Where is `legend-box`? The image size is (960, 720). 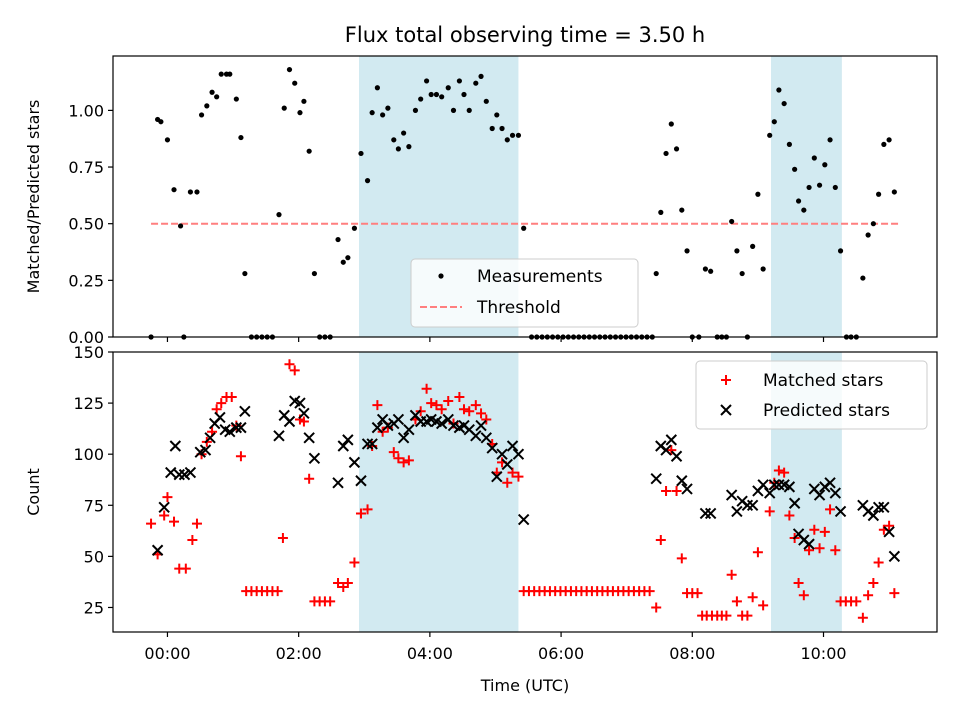 legend-box is located at coordinates (811, 395).